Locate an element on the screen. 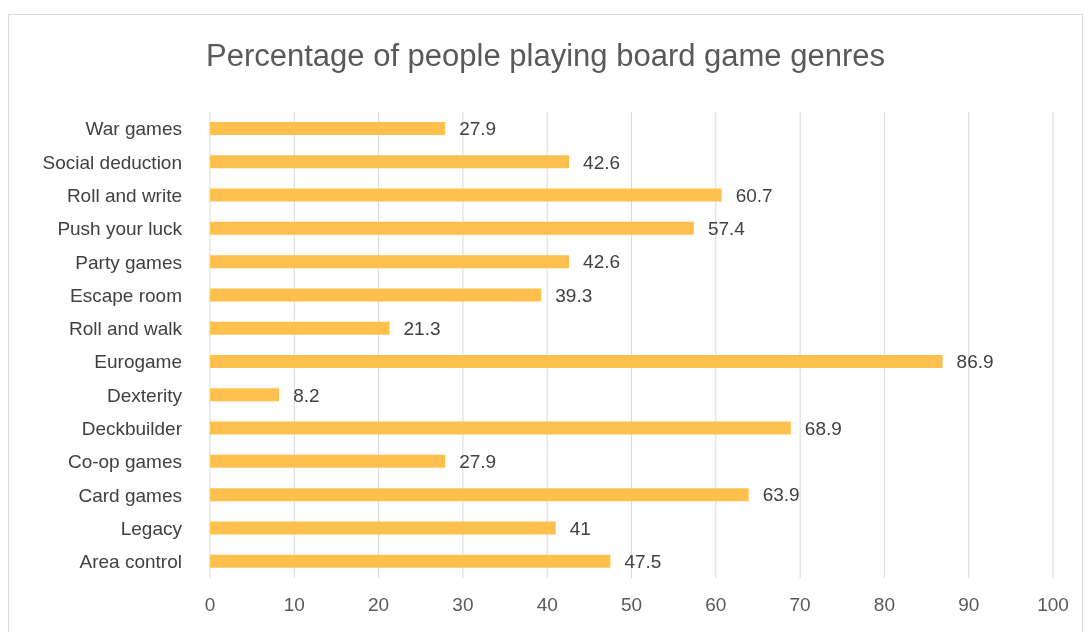 Image resolution: width=1091 pixels, height=632 pixels. y-tick-label: Card games is located at coordinates (130, 495).